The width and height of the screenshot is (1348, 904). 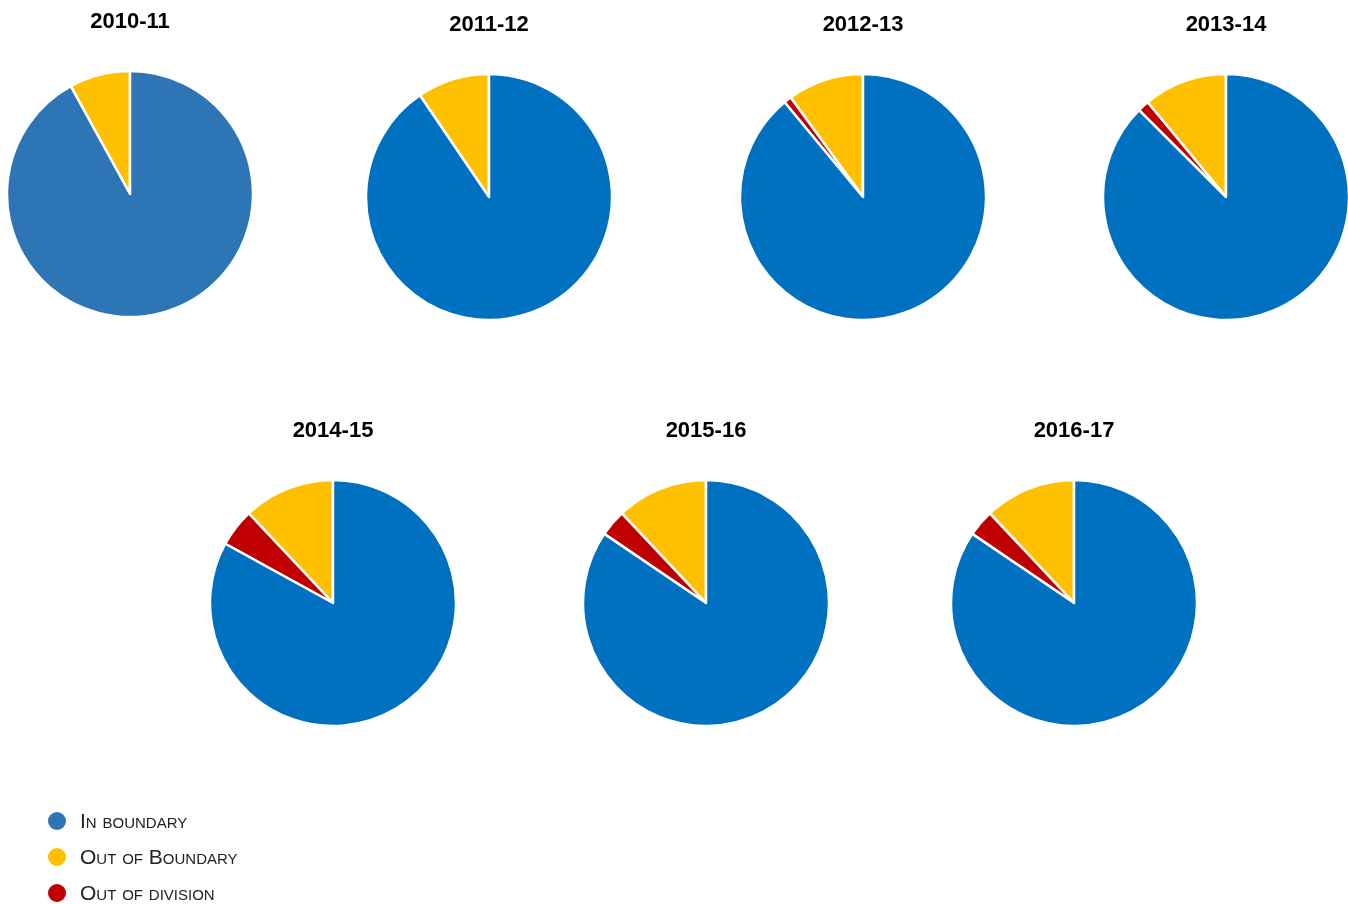 I want to click on chart-title: 2012-13, so click(x=863, y=23).